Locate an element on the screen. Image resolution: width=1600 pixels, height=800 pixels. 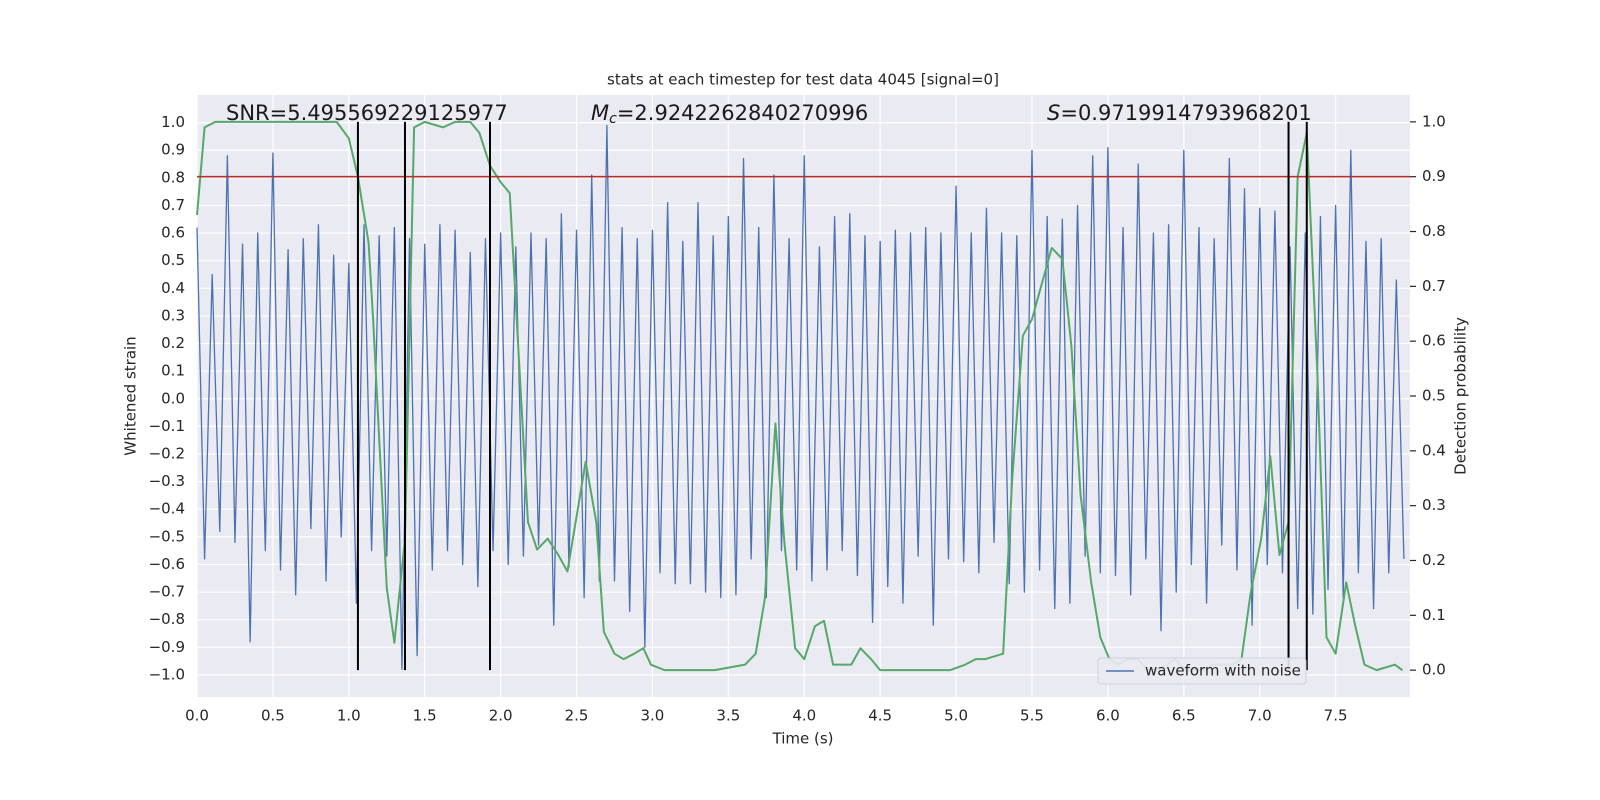
y-tick-label: 0.8 is located at coordinates (173, 177).